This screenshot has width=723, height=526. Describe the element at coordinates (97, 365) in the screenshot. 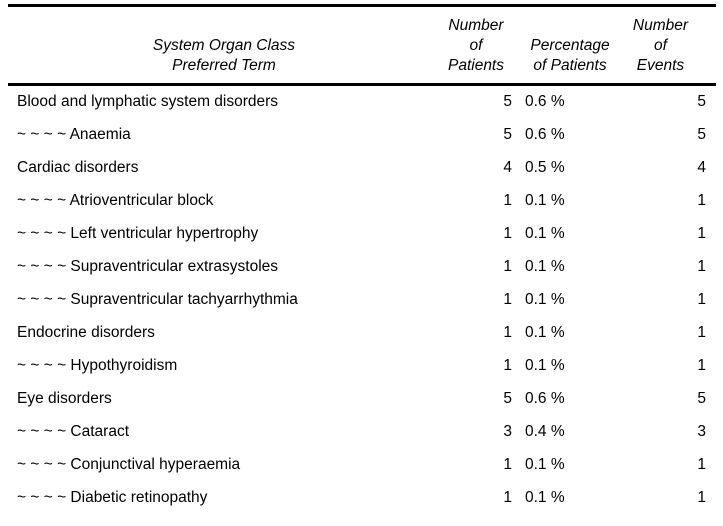

I see `cell-term: ~ ~ ~ ~ Hypothyroidism` at that location.